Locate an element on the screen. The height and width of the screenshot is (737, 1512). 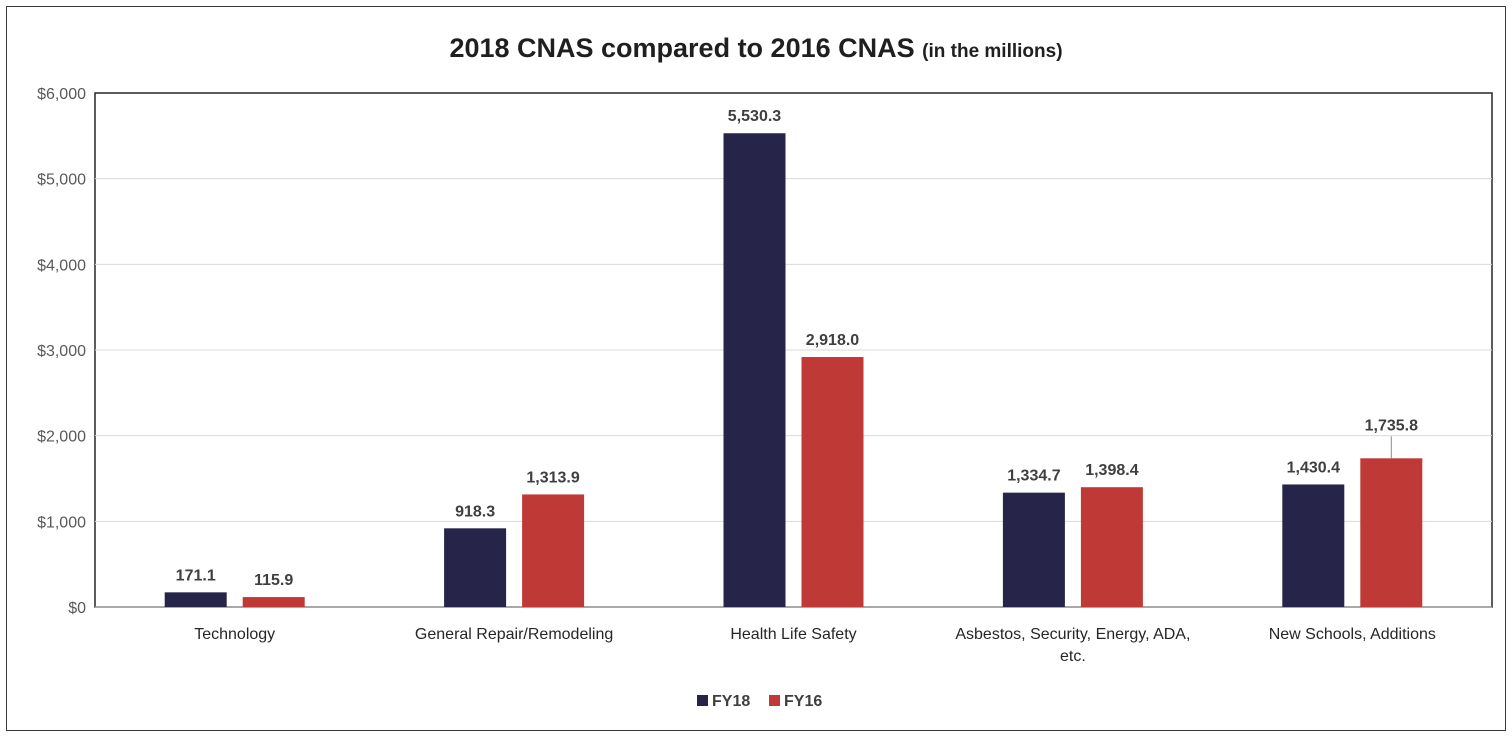
data-label: 115.9 is located at coordinates (273, 580).